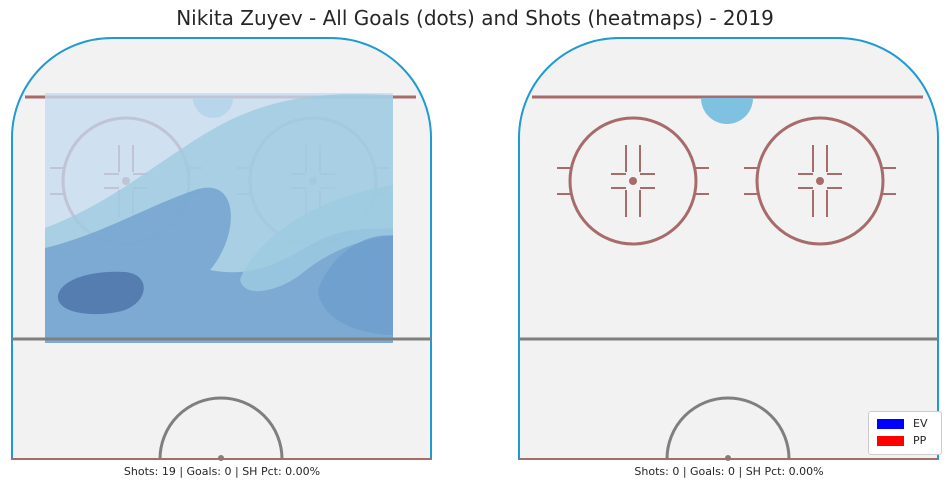 The height and width of the screenshot is (489, 950). I want to click on rink-left-center-circle, so click(221, 428).